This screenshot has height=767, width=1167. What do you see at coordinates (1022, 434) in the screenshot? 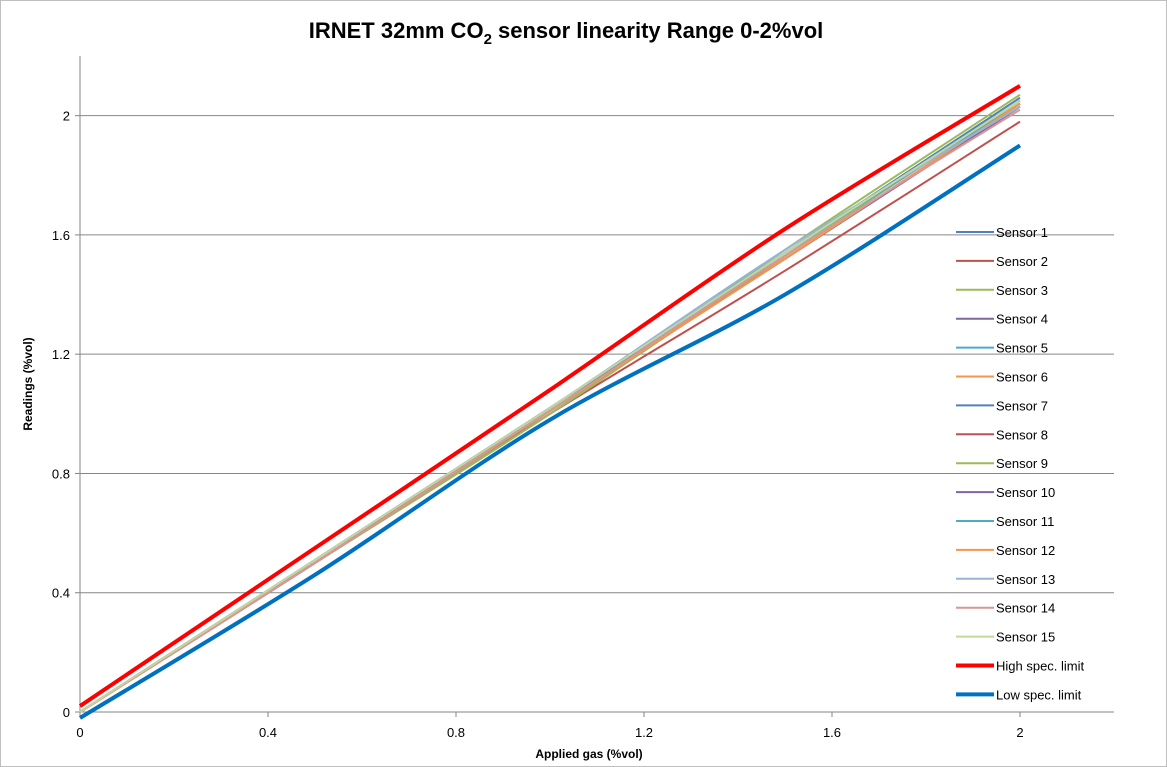
I see `legend-entry: Sensor 8` at bounding box center [1022, 434].